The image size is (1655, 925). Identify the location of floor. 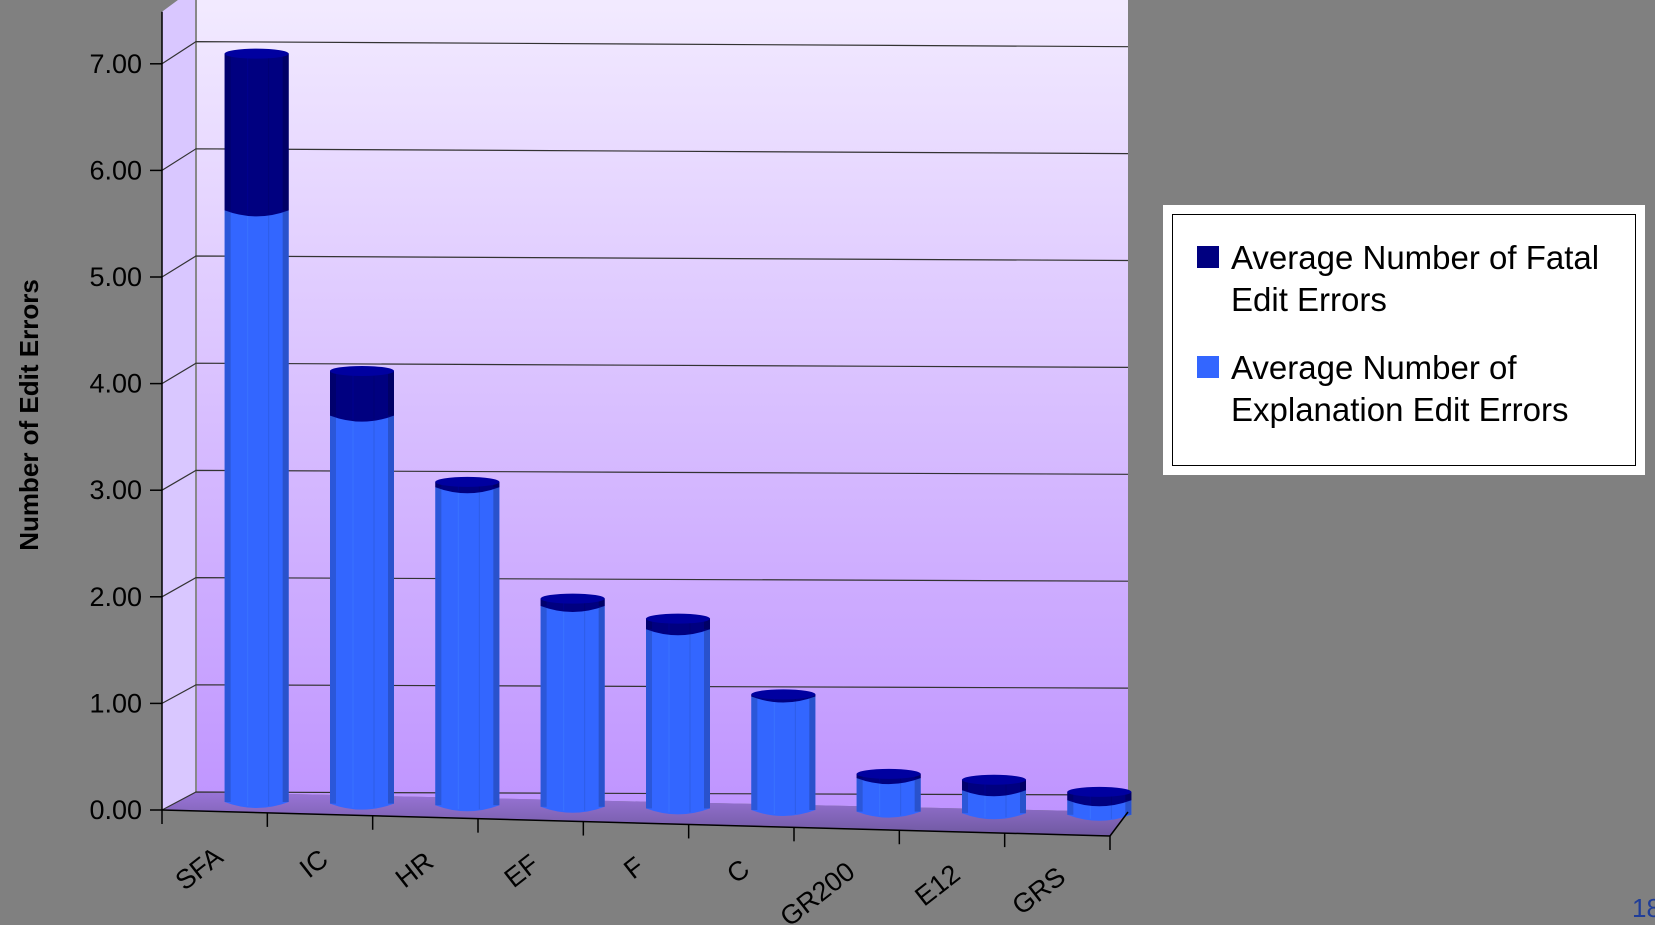
(645, 814).